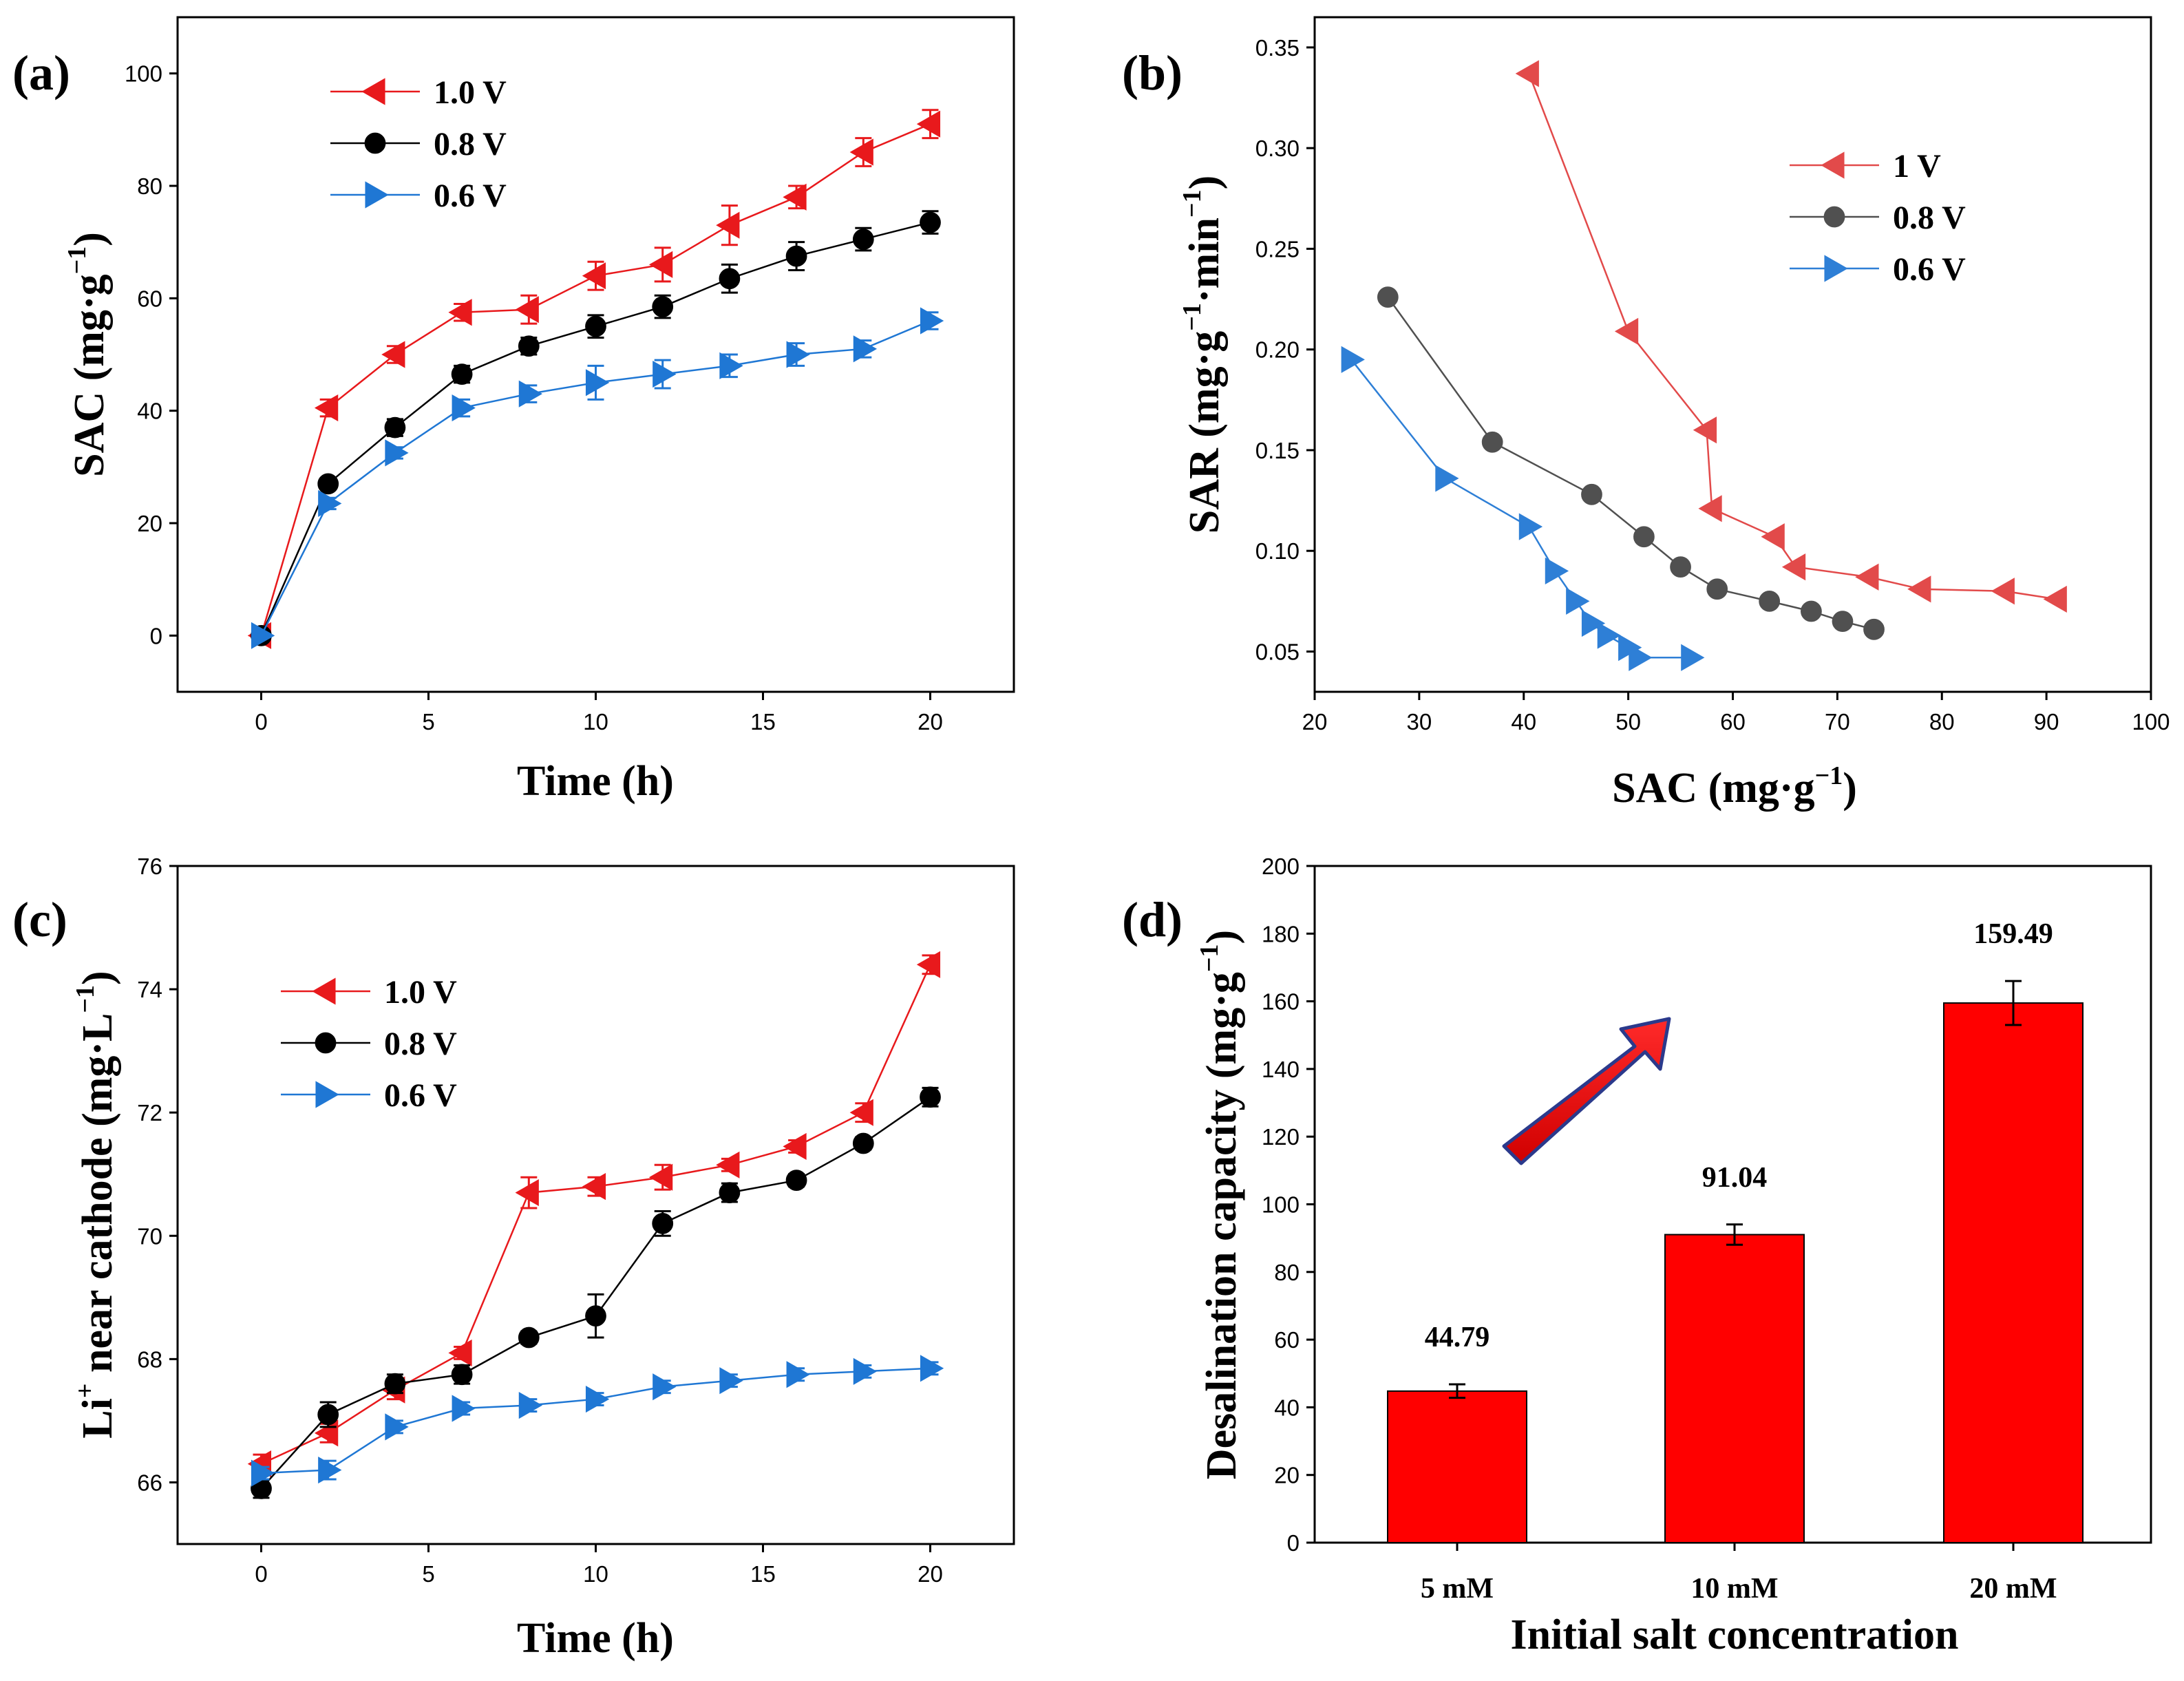 The image size is (2184, 1681). Describe the element at coordinates (149, 299) in the screenshot. I see `y-tick-label: 60` at that location.